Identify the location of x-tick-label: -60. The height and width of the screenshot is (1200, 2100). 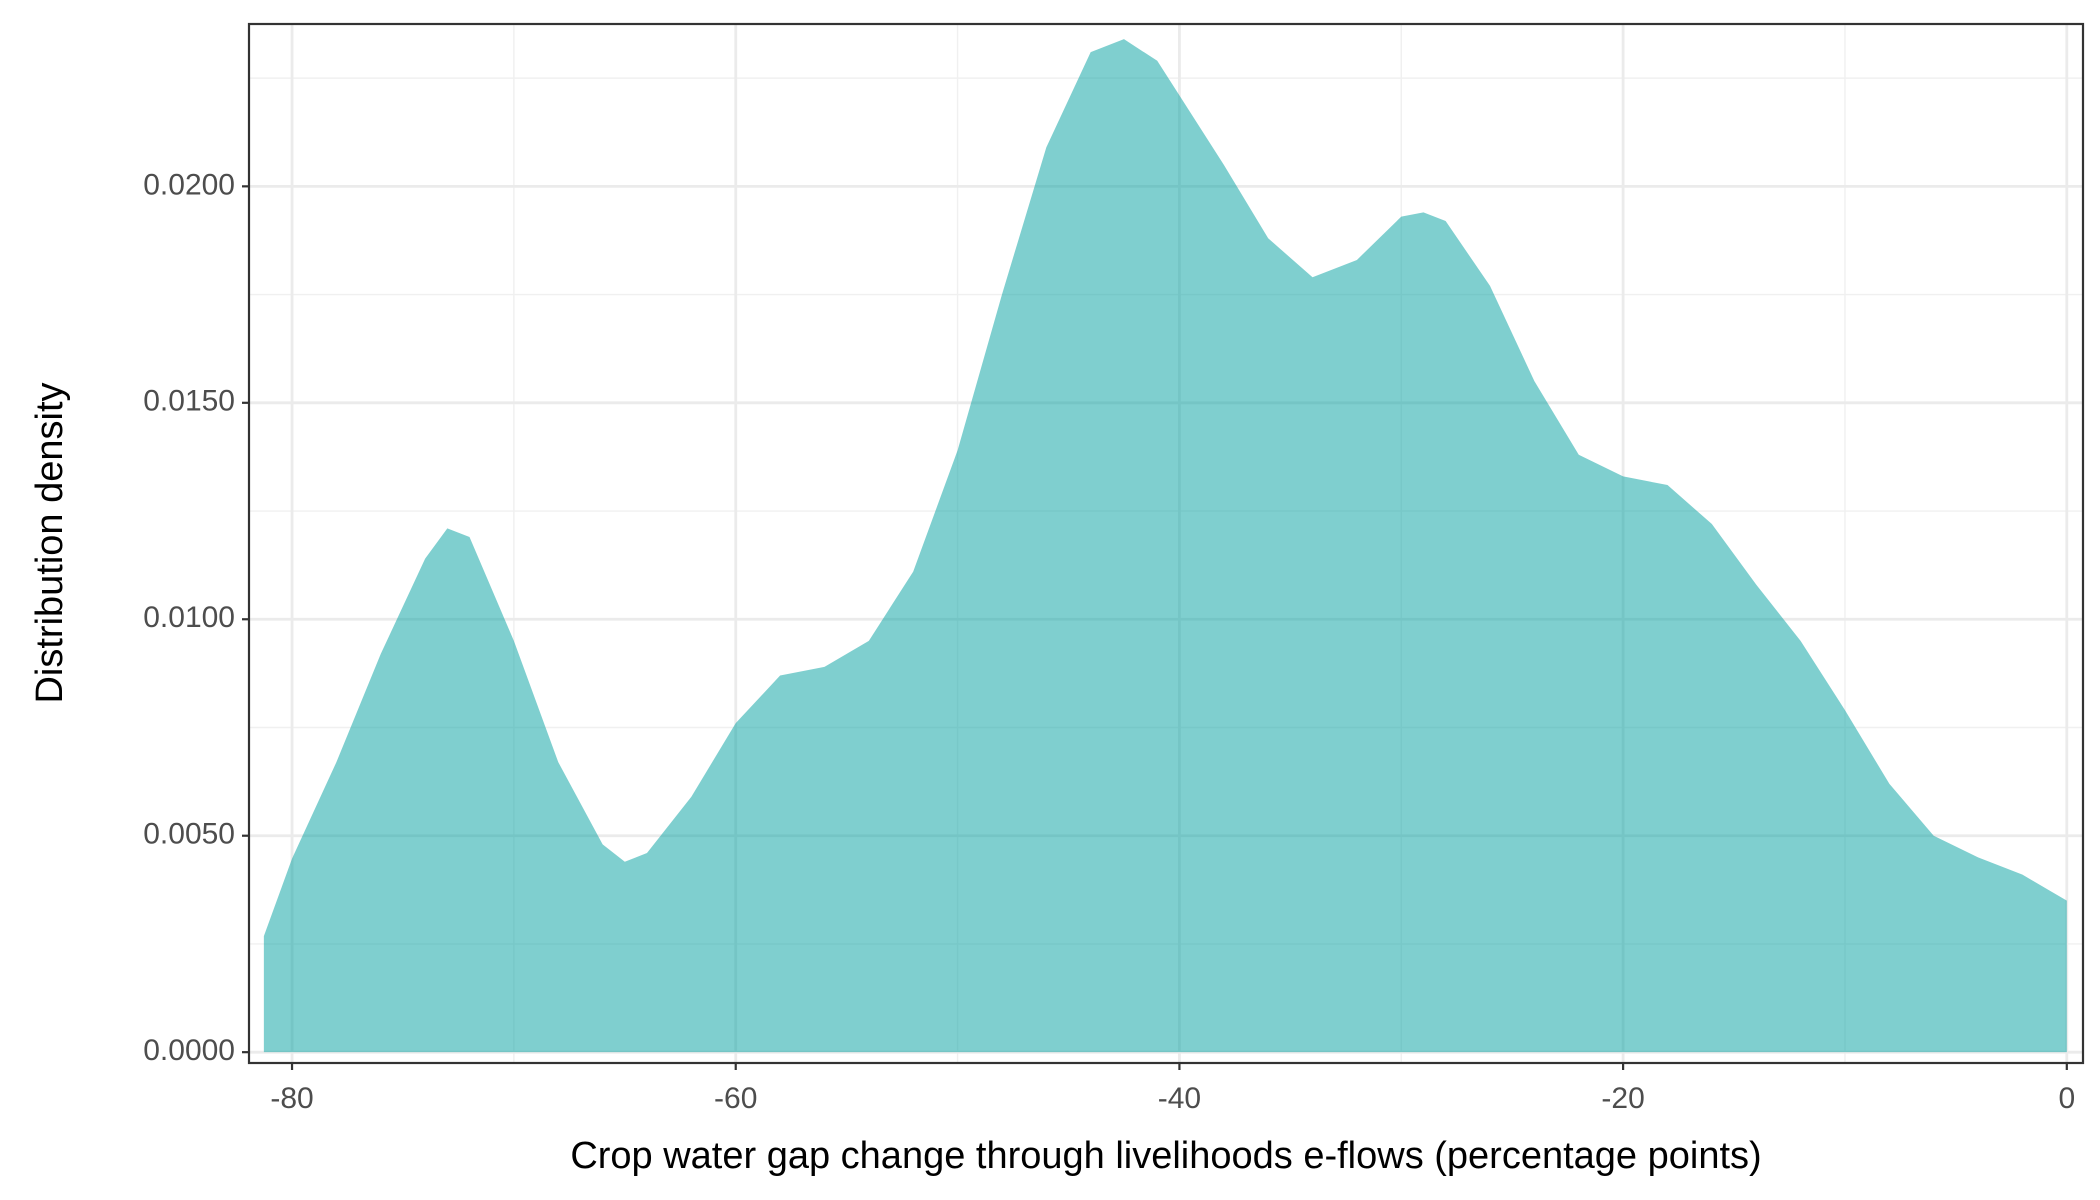
(735, 1098).